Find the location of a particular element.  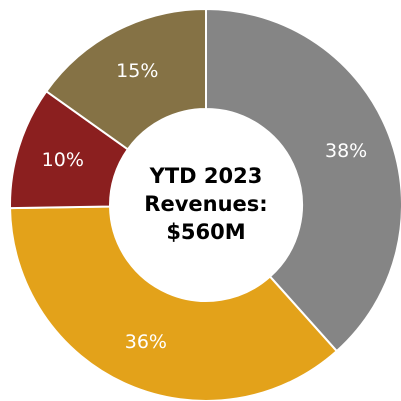

center-title: Revenues: is located at coordinates (205, 204).